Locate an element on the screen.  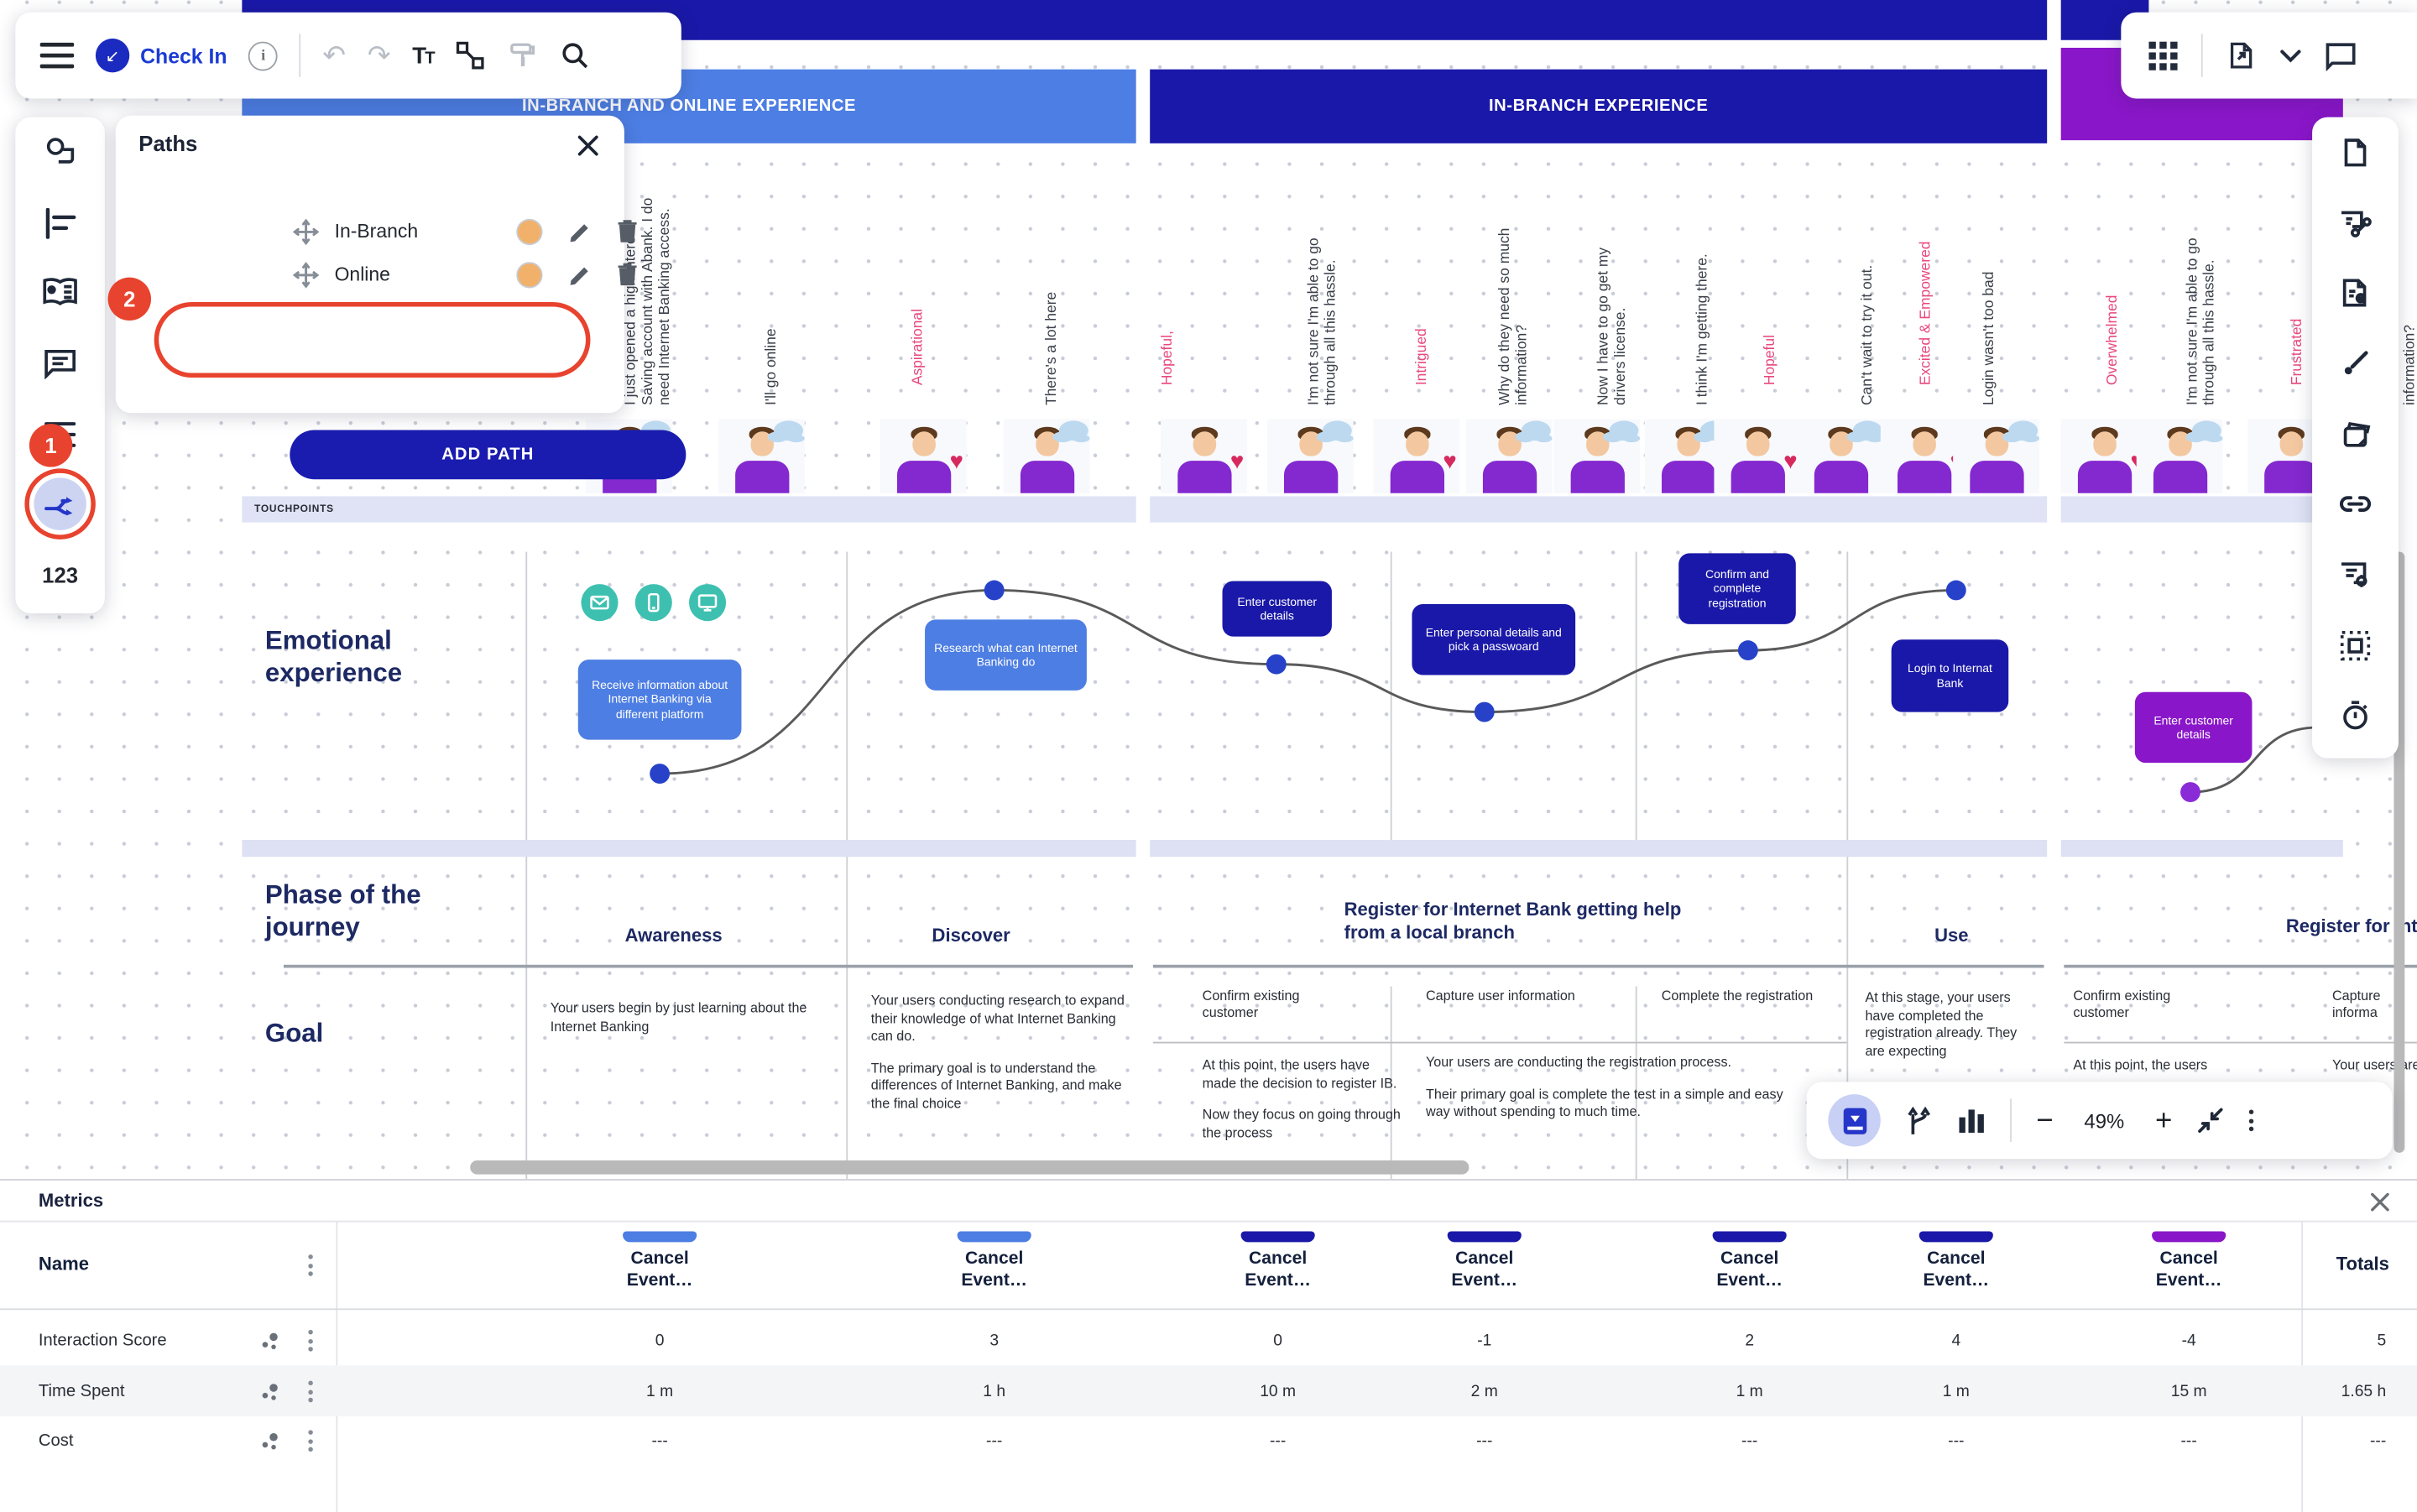
new-file-icon is located at coordinates (2355, 152).